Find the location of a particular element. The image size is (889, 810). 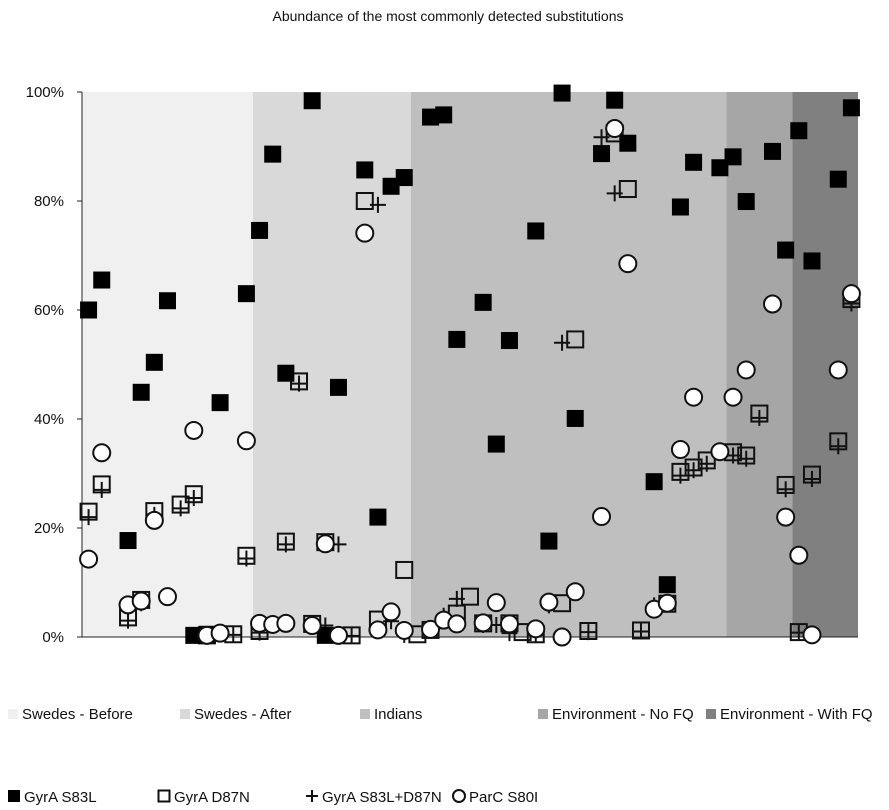

legend-label: GyrA S83L+D87N is located at coordinates (382, 797).